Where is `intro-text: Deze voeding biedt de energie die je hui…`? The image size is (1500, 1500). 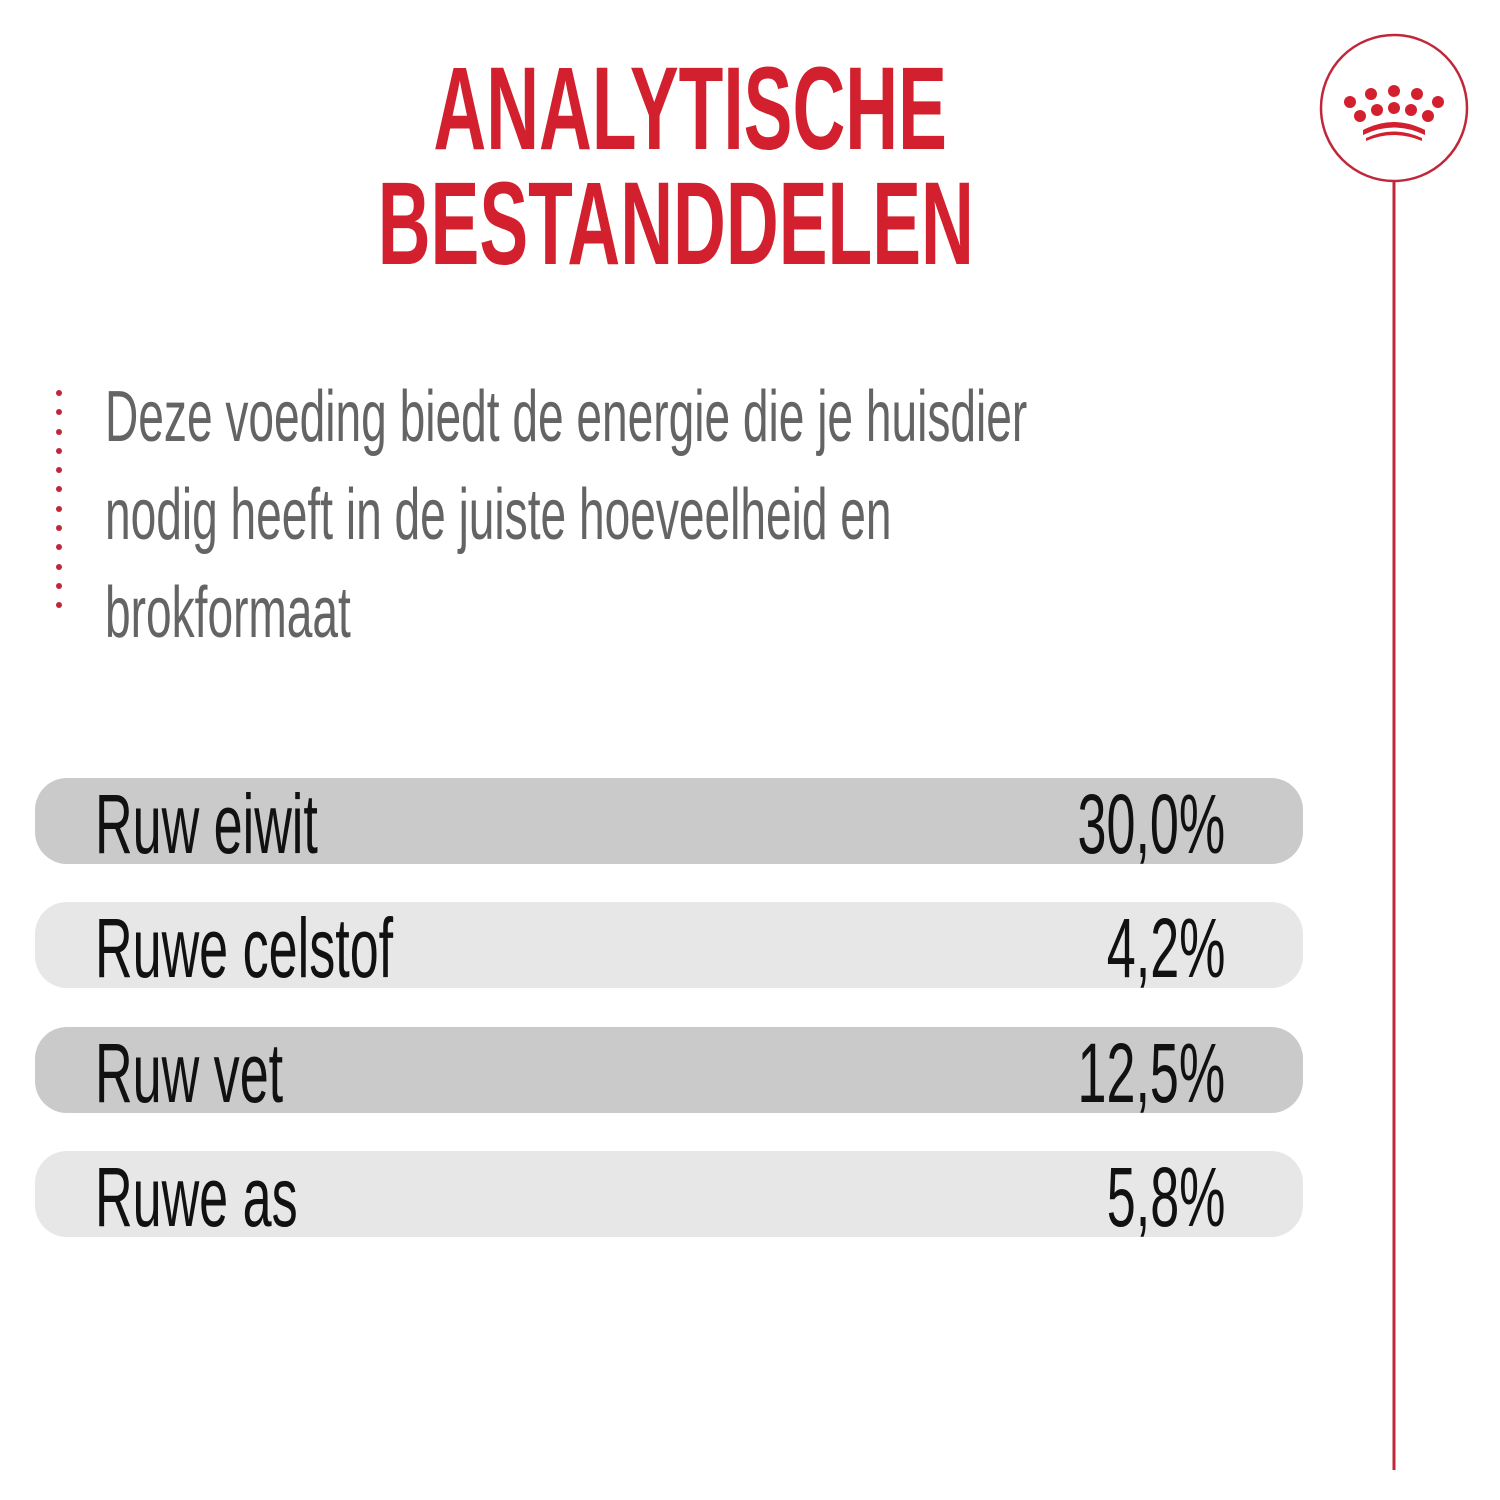
intro-text: Deze voeding biedt de energie die je hui… is located at coordinates (649, 515).